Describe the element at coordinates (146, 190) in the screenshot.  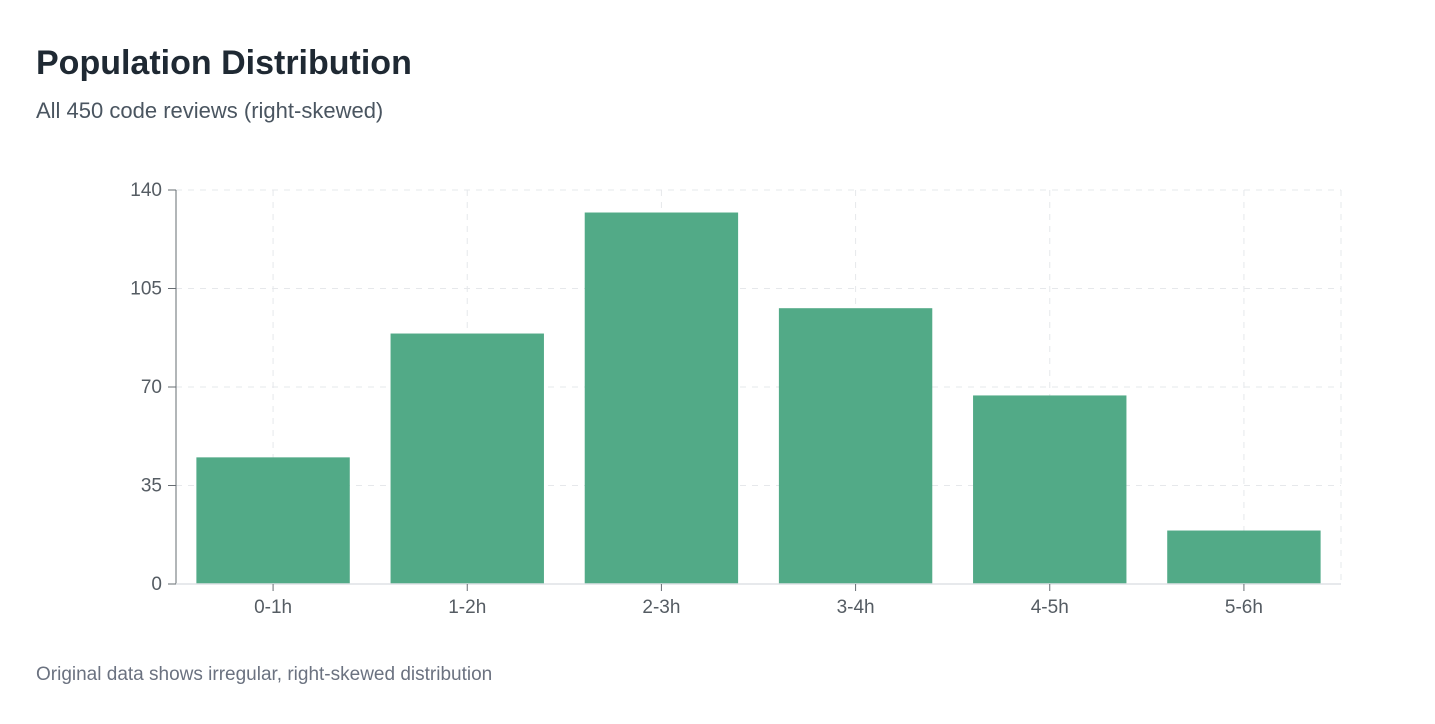
I see `y-tick-label: 140` at that location.